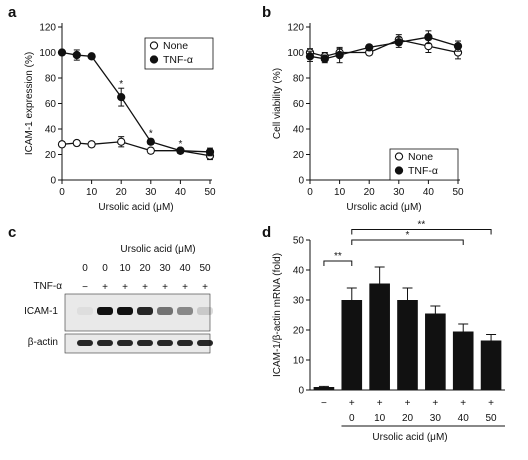 The width and height of the screenshot is (528, 460). What do you see at coordinates (423, 171) in the screenshot?
I see `panel-b-legend-label-tnf: TNF-α` at bounding box center [423, 171].